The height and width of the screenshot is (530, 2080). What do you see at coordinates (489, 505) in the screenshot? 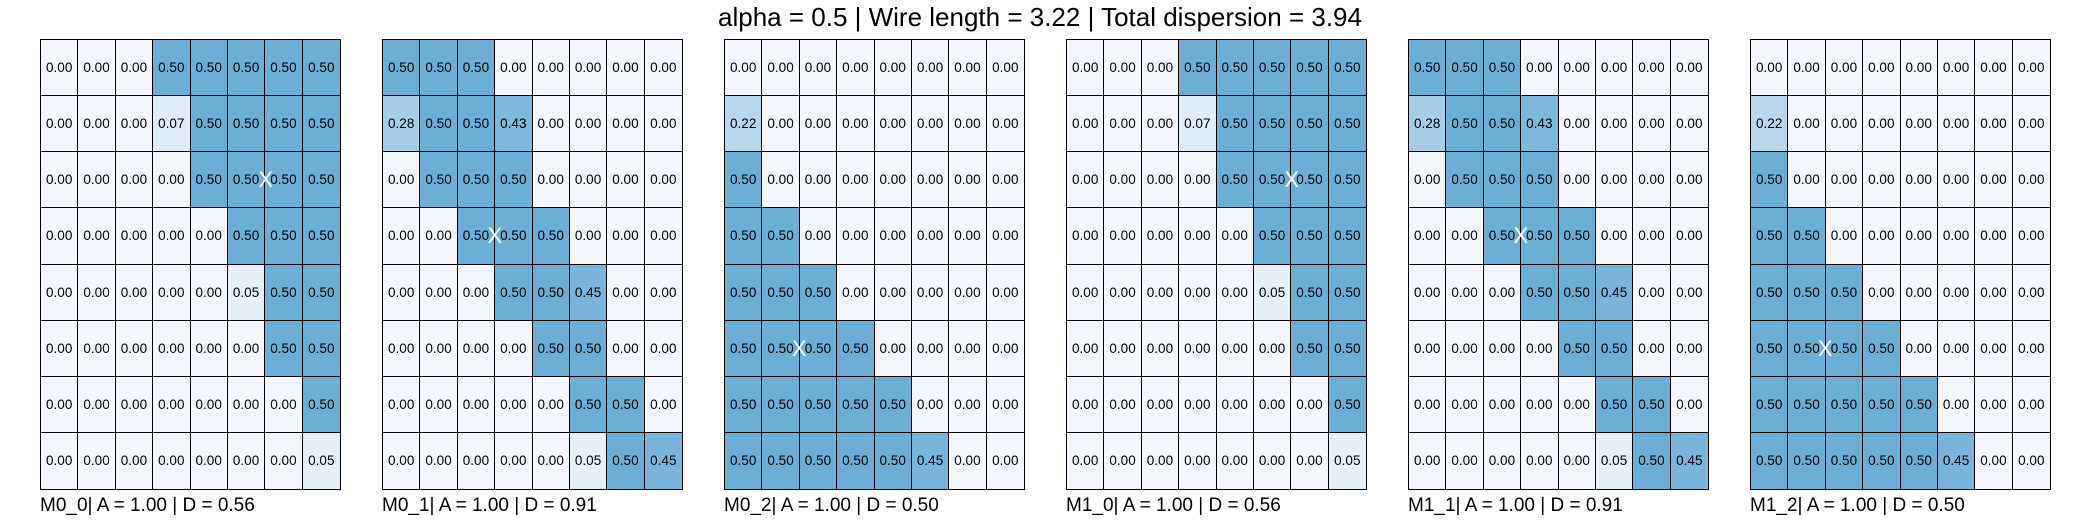
I see `panel-caption: M0_1| A = 1.00 | D = 0.91` at bounding box center [489, 505].